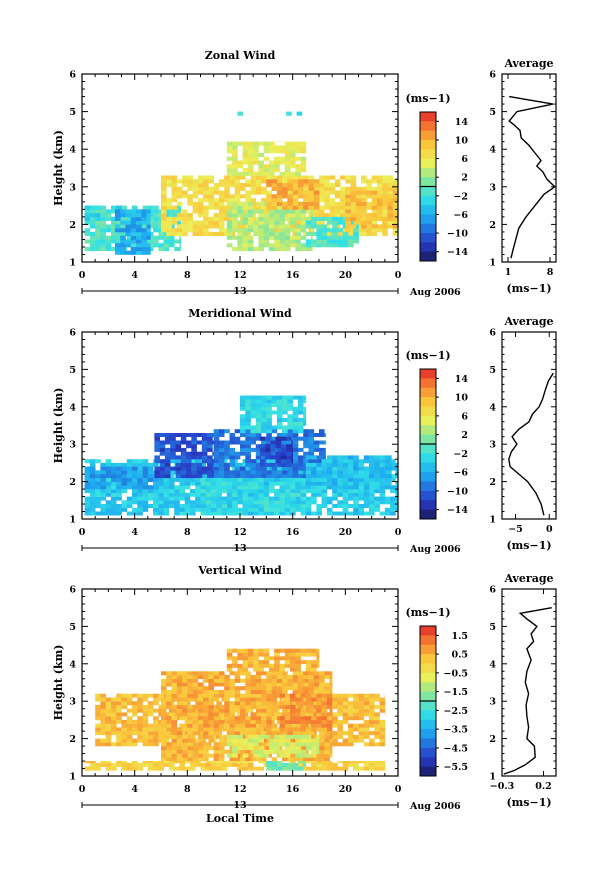 Image resolution: width=613 pixels, height=873 pixels. What do you see at coordinates (460, 454) in the screenshot?
I see `colorbar-tick-label: −2` at bounding box center [460, 454].